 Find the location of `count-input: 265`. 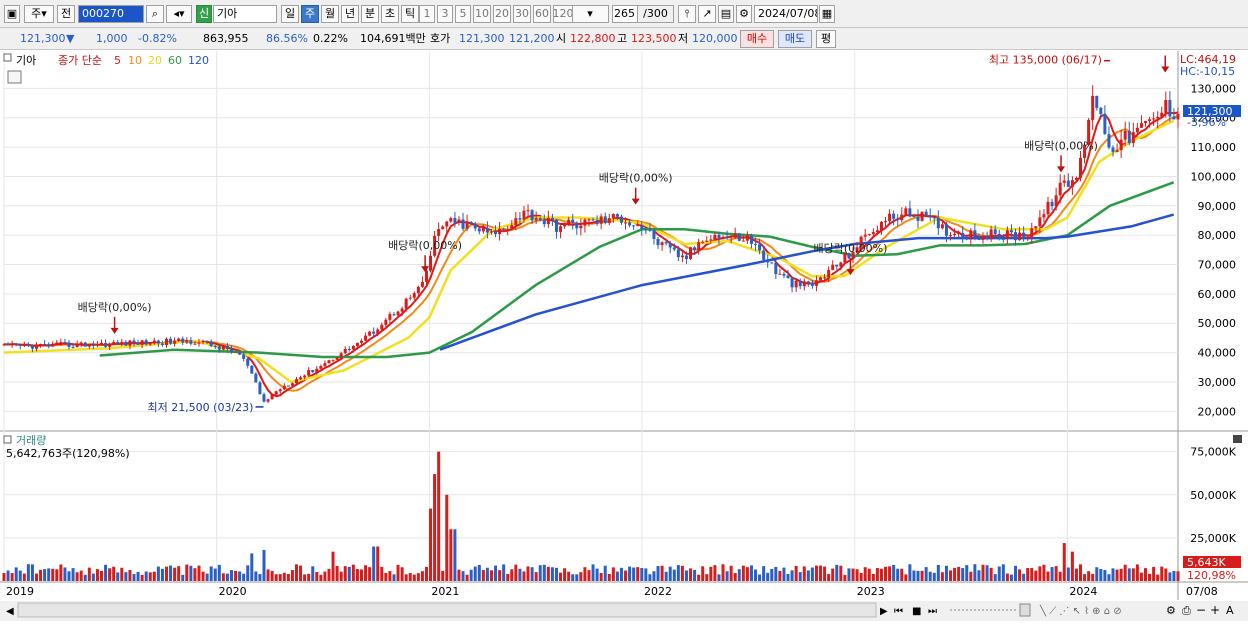

count-input: 265 is located at coordinates (625, 14).